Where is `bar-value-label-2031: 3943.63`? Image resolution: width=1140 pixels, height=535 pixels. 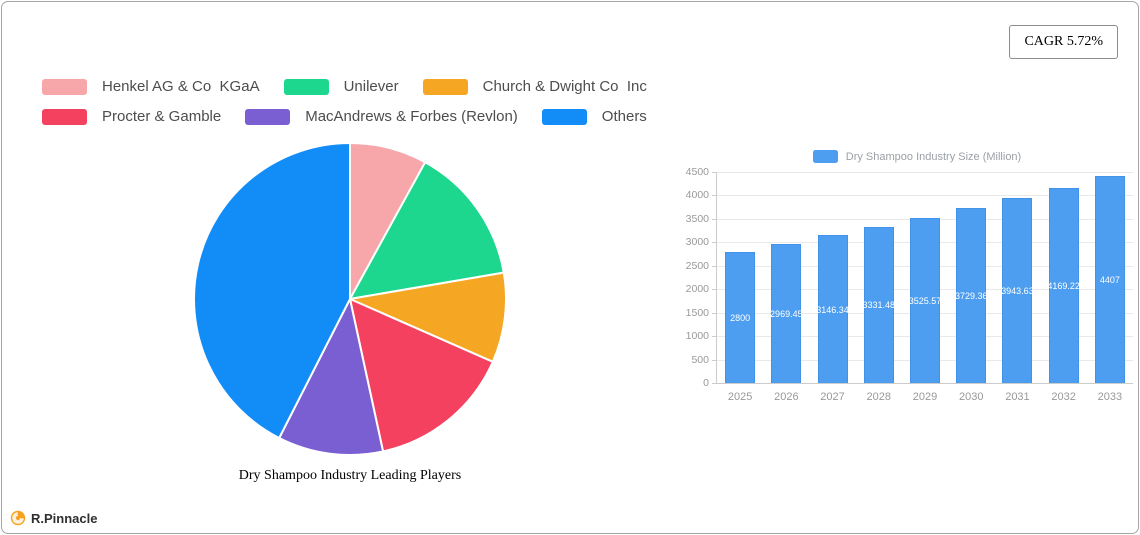 bar-value-label-2031: 3943.63 is located at coordinates (1017, 291).